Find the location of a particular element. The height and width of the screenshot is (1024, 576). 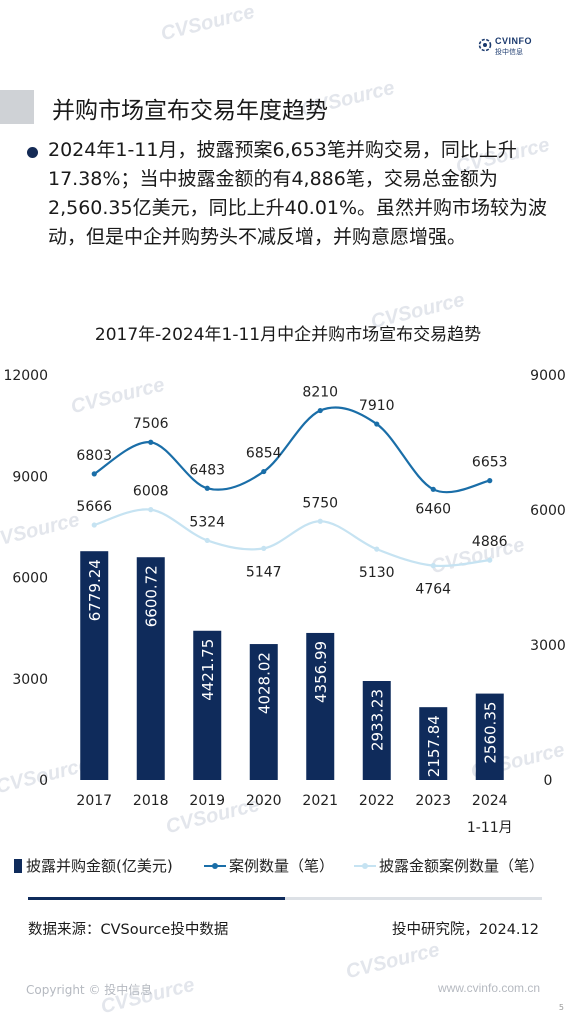

legend-item-amount: 披露并购金额(亿美元) is located at coordinates (93, 865).